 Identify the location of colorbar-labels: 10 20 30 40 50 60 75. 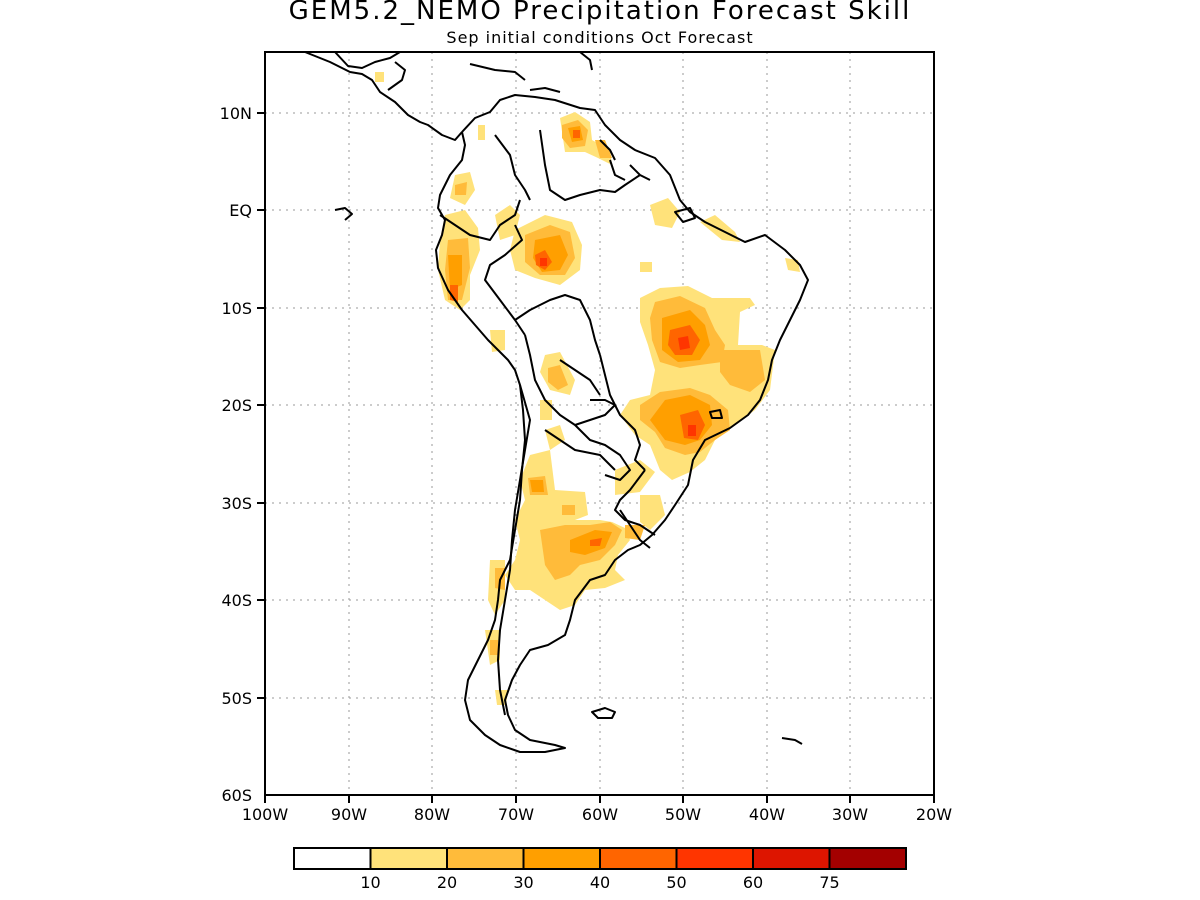
(599, 882).